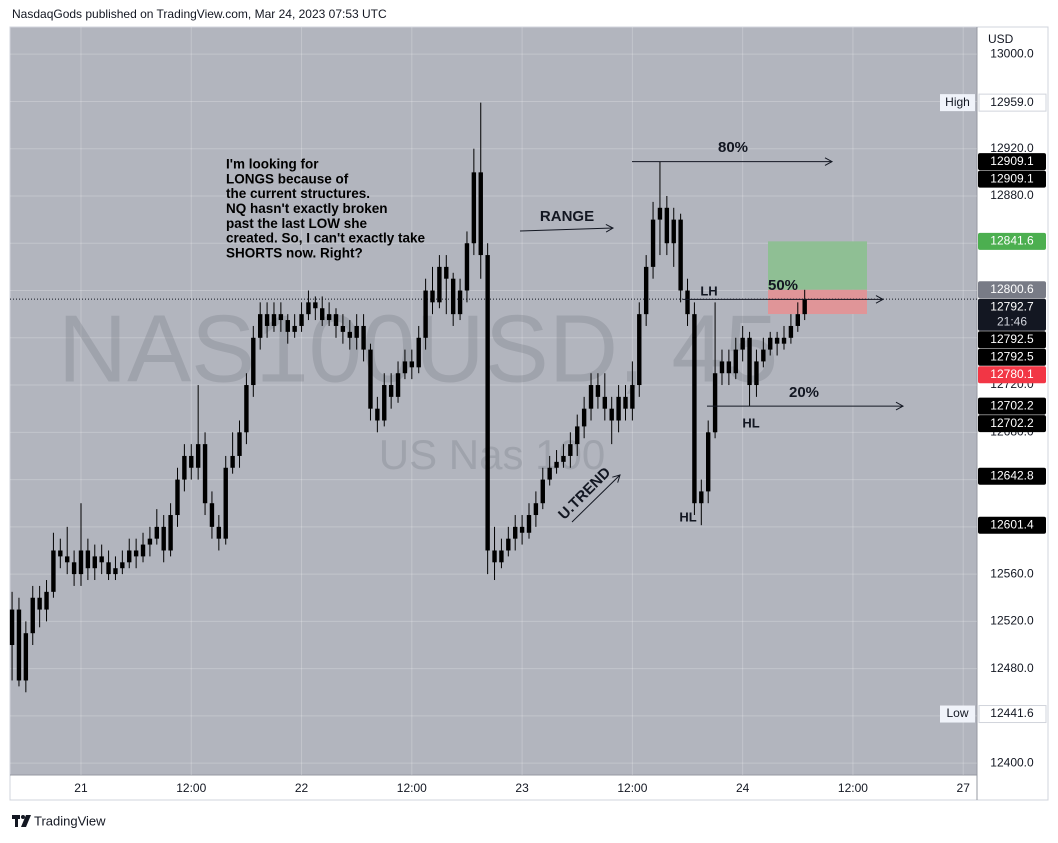  What do you see at coordinates (1012, 289) in the screenshot?
I see `price-label: 12800.6` at bounding box center [1012, 289].